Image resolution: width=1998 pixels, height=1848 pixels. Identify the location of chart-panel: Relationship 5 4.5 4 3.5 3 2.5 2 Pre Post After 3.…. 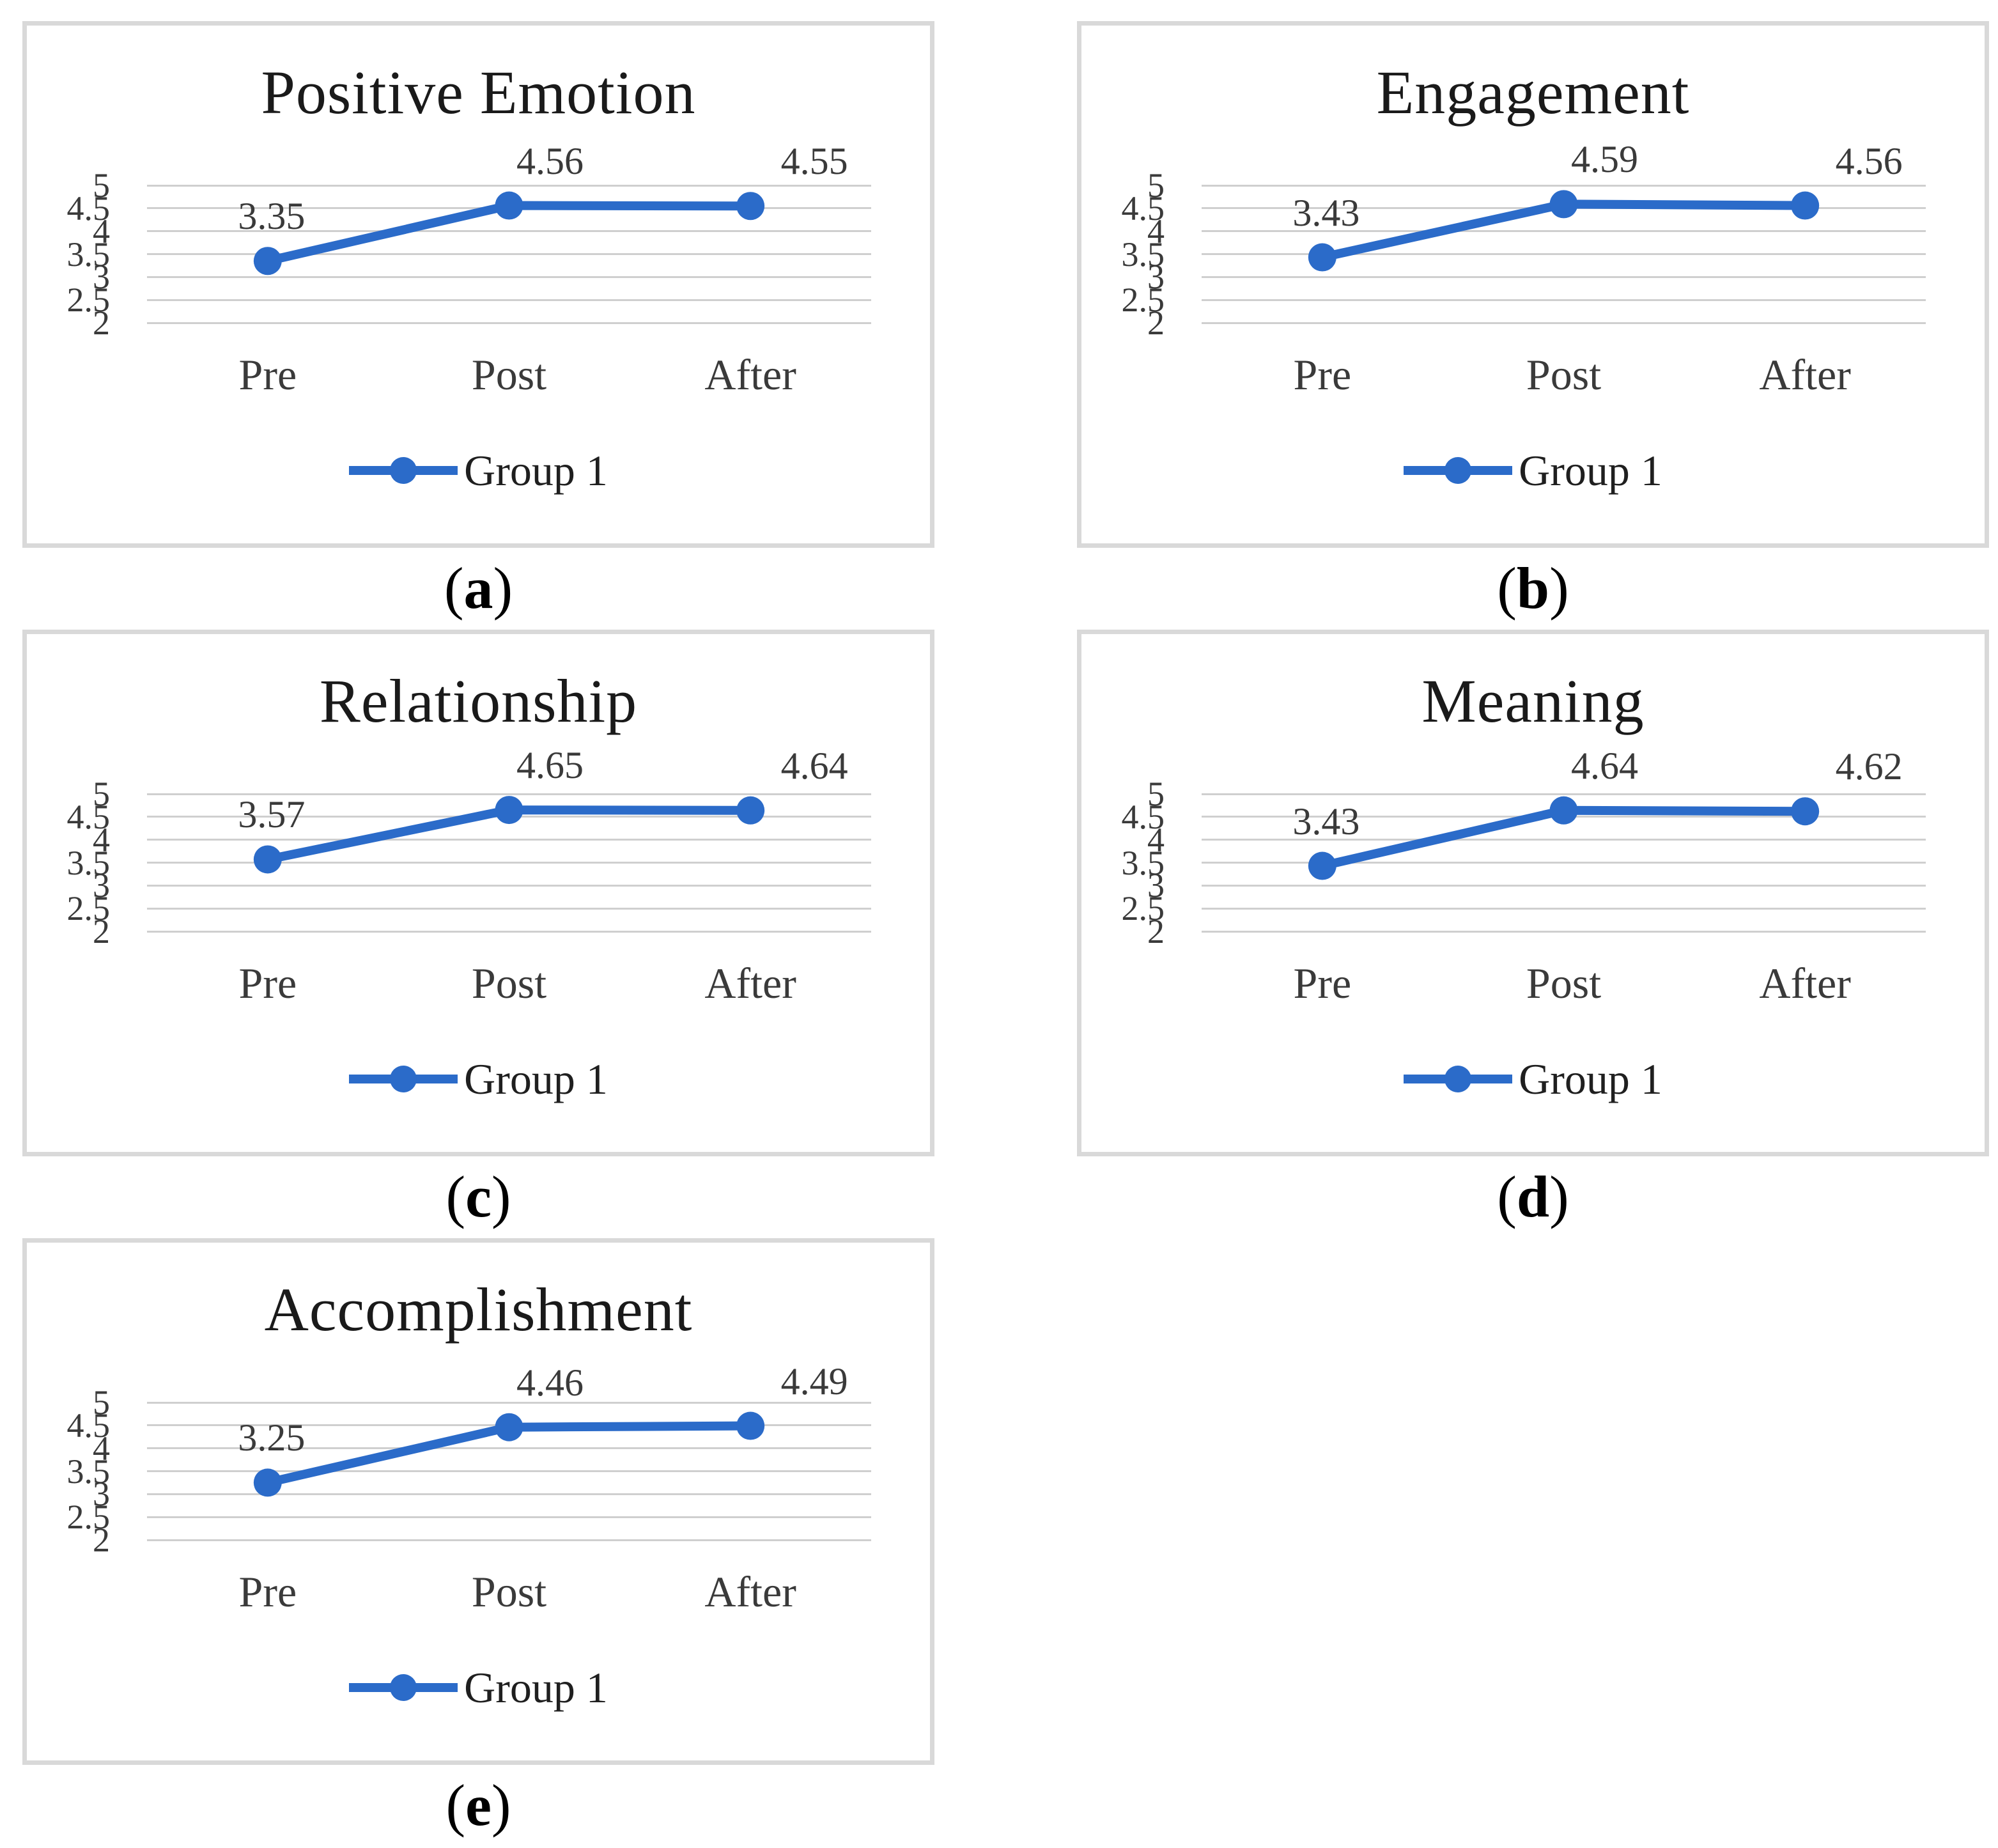
(478, 893).